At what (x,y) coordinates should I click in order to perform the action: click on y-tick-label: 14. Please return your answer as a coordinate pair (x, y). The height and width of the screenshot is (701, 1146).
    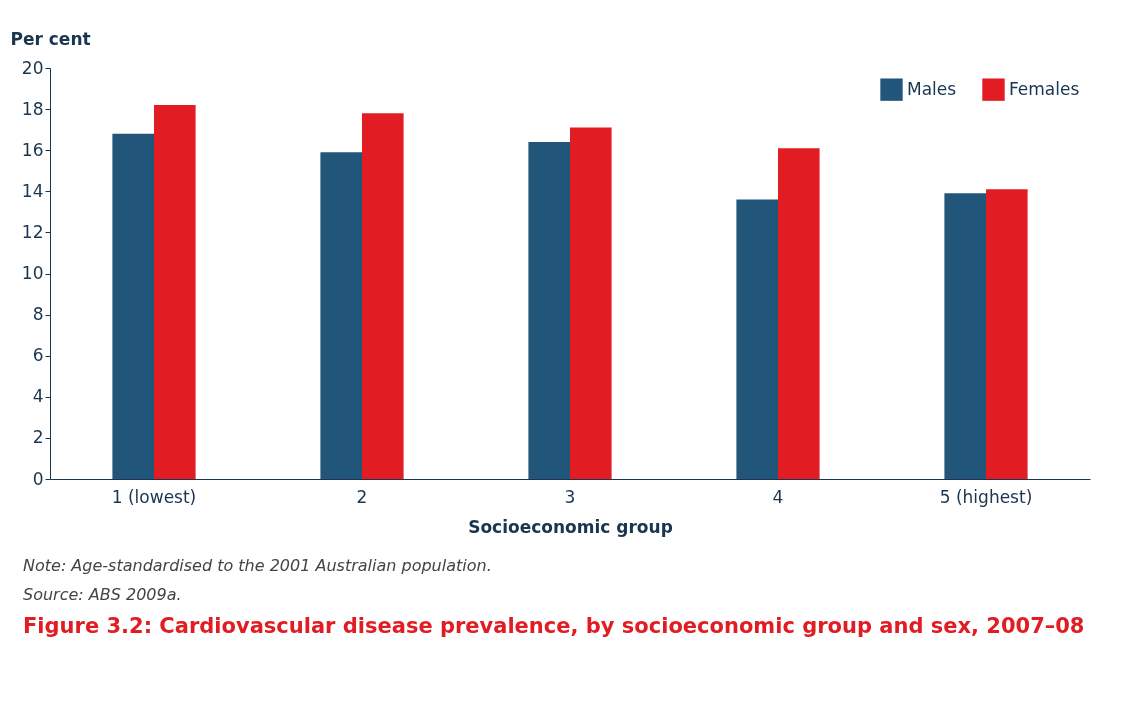
    Looking at the image, I should click on (32, 190).